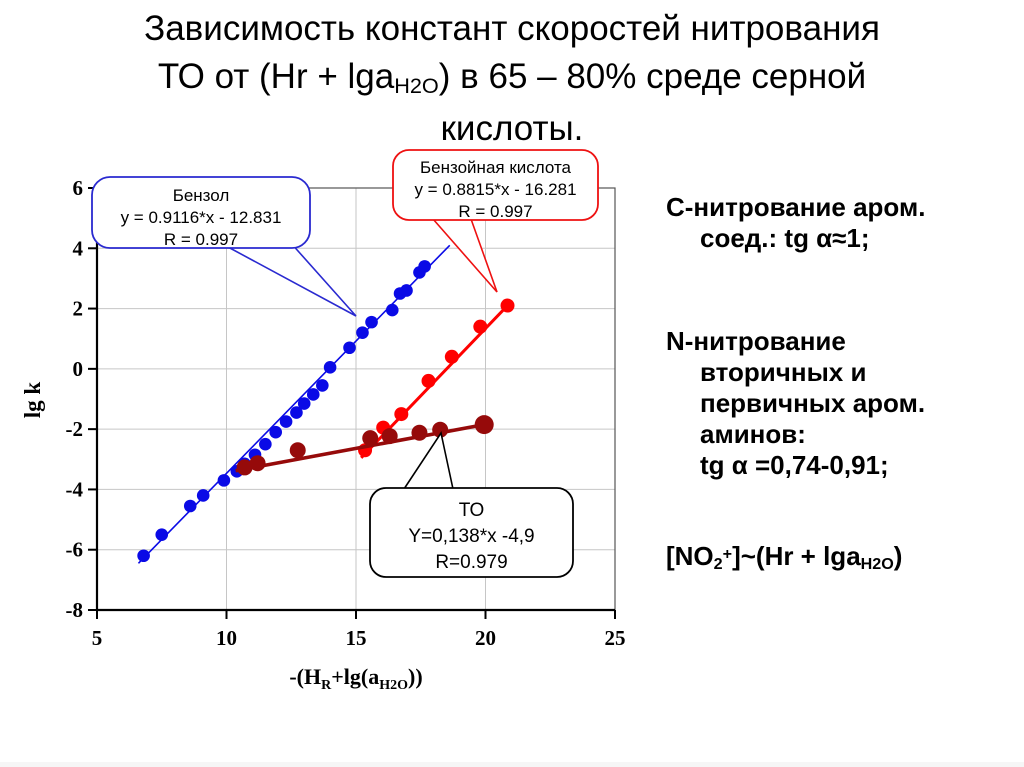 This screenshot has width=1024, height=767. I want to click on callout-text-line: Y=0,138*x -4,9, so click(471, 536).